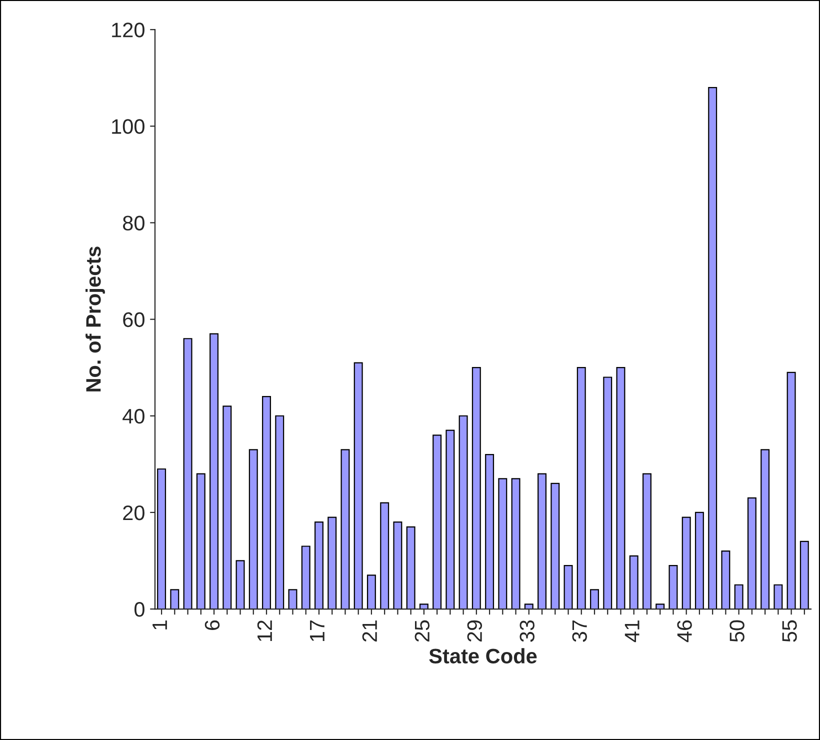 Image resolution: width=820 pixels, height=740 pixels. I want to click on x-tick-label: 25, so click(422, 631).